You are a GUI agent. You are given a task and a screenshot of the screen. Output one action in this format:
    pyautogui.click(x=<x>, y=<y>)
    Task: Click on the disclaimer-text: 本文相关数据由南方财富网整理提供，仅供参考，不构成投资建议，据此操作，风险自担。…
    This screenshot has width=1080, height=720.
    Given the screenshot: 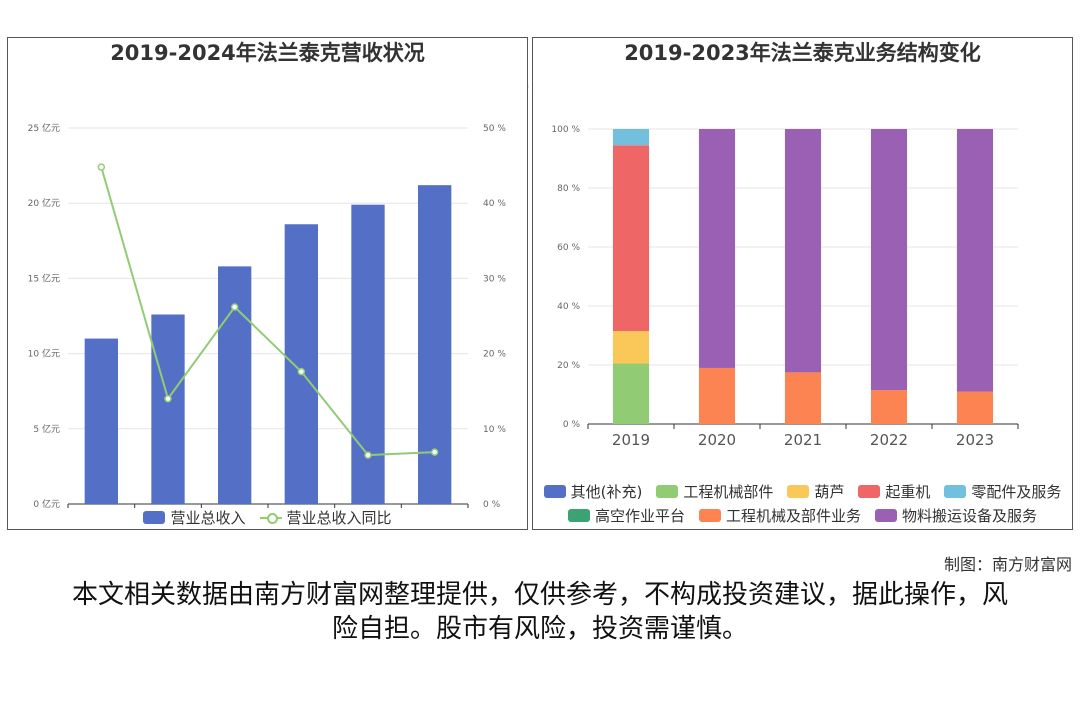 What is the action you would take?
    pyautogui.click(x=539, y=612)
    